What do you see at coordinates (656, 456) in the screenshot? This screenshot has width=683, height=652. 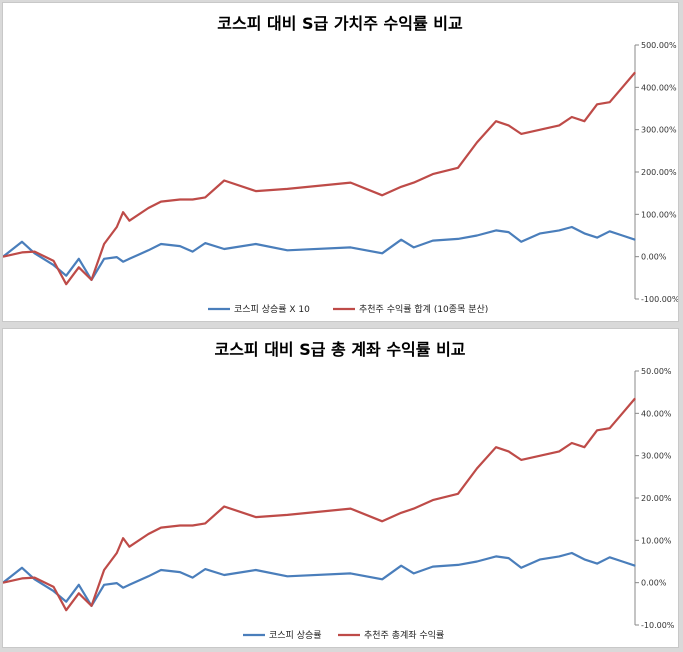 I see `y-tick-label: 30.00%` at bounding box center [656, 456].